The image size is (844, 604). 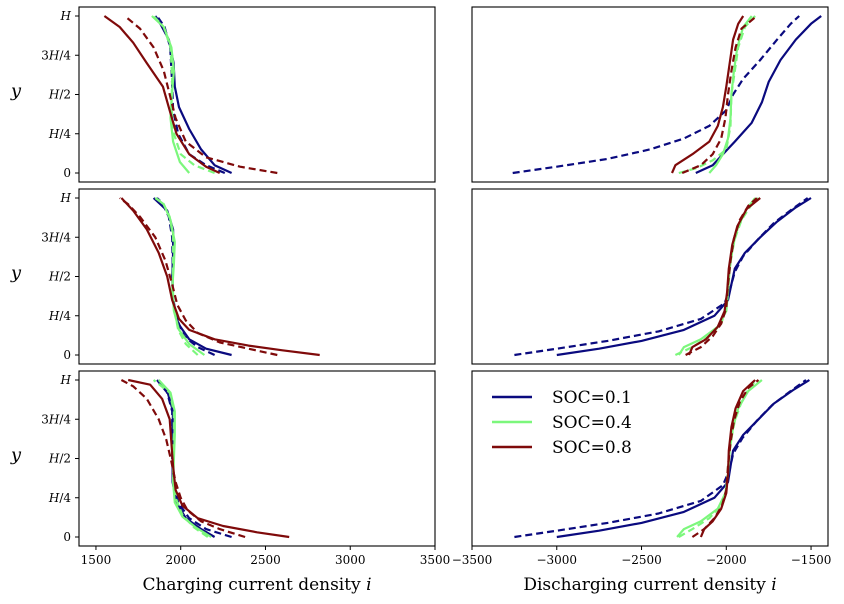 I want to click on x-tick-label: −1500, so click(x=811, y=560).